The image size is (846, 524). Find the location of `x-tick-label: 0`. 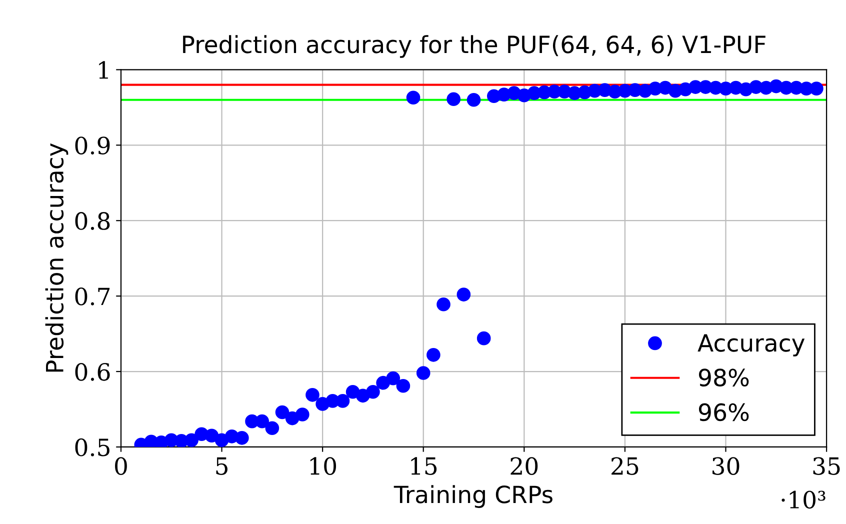

x-tick-label: 0 is located at coordinates (121, 466).